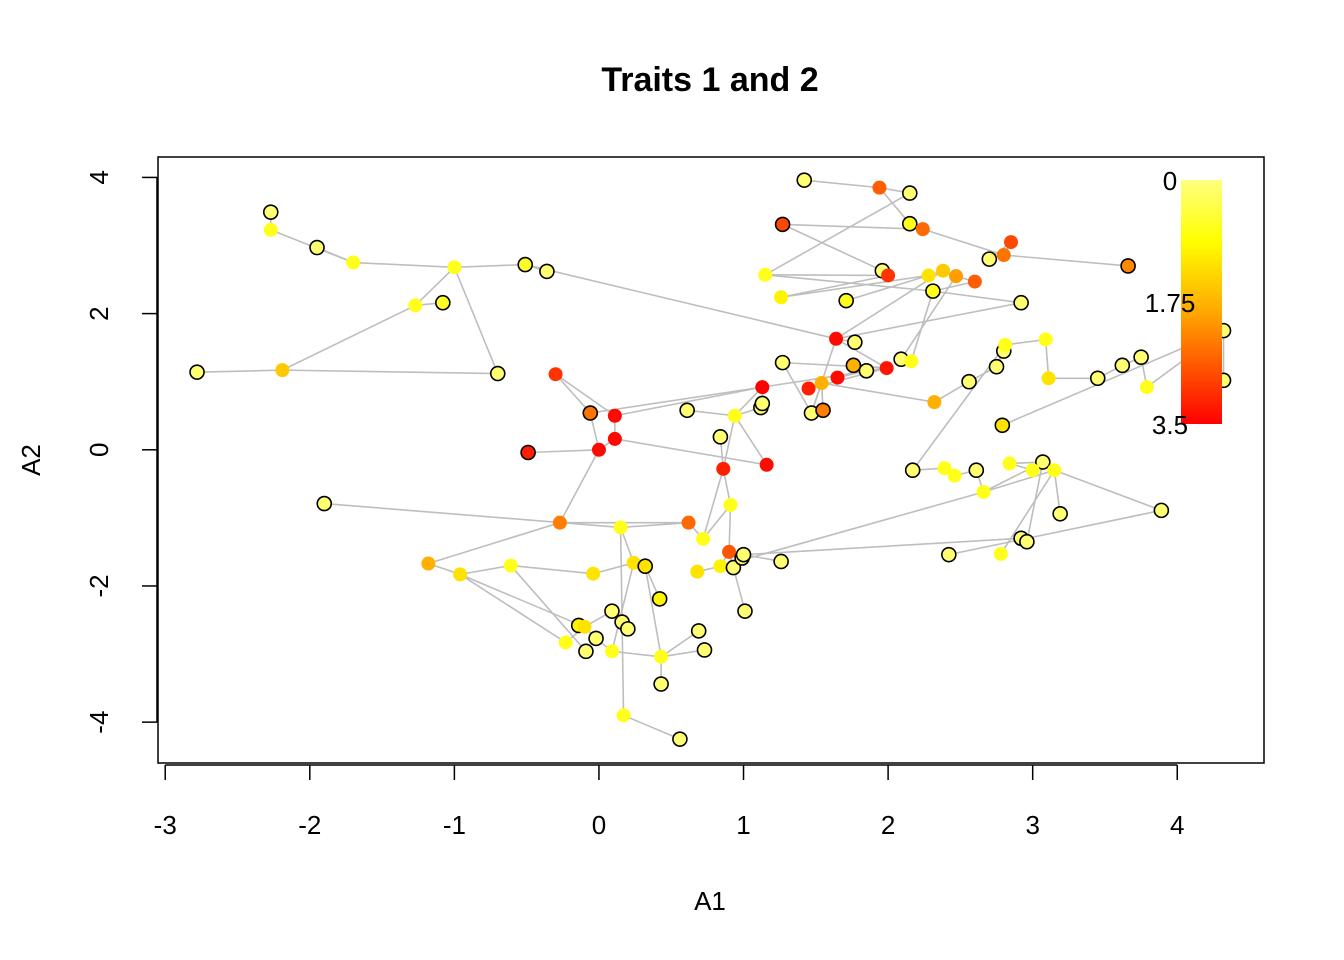  I want to click on legend-label: 3.5, so click(1170, 425).